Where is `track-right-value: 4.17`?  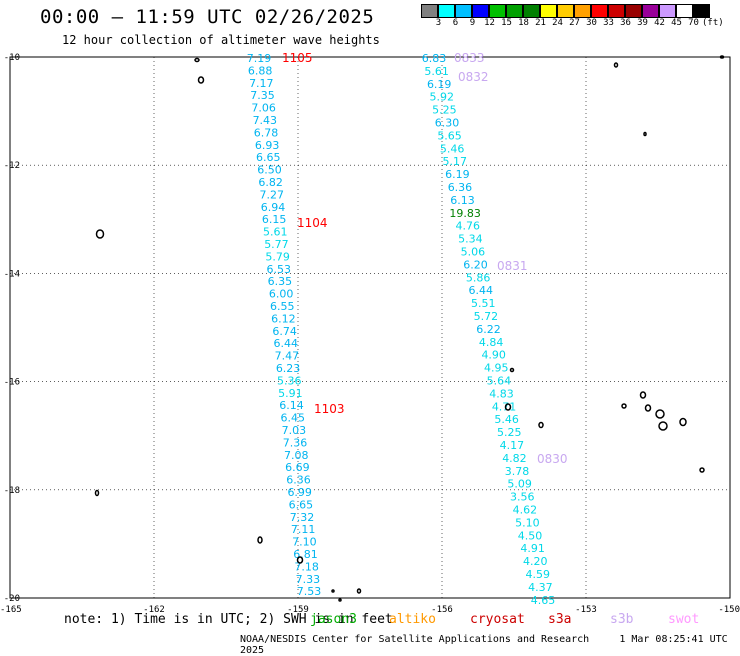
track-right-value: 4.17 is located at coordinates (512, 445).